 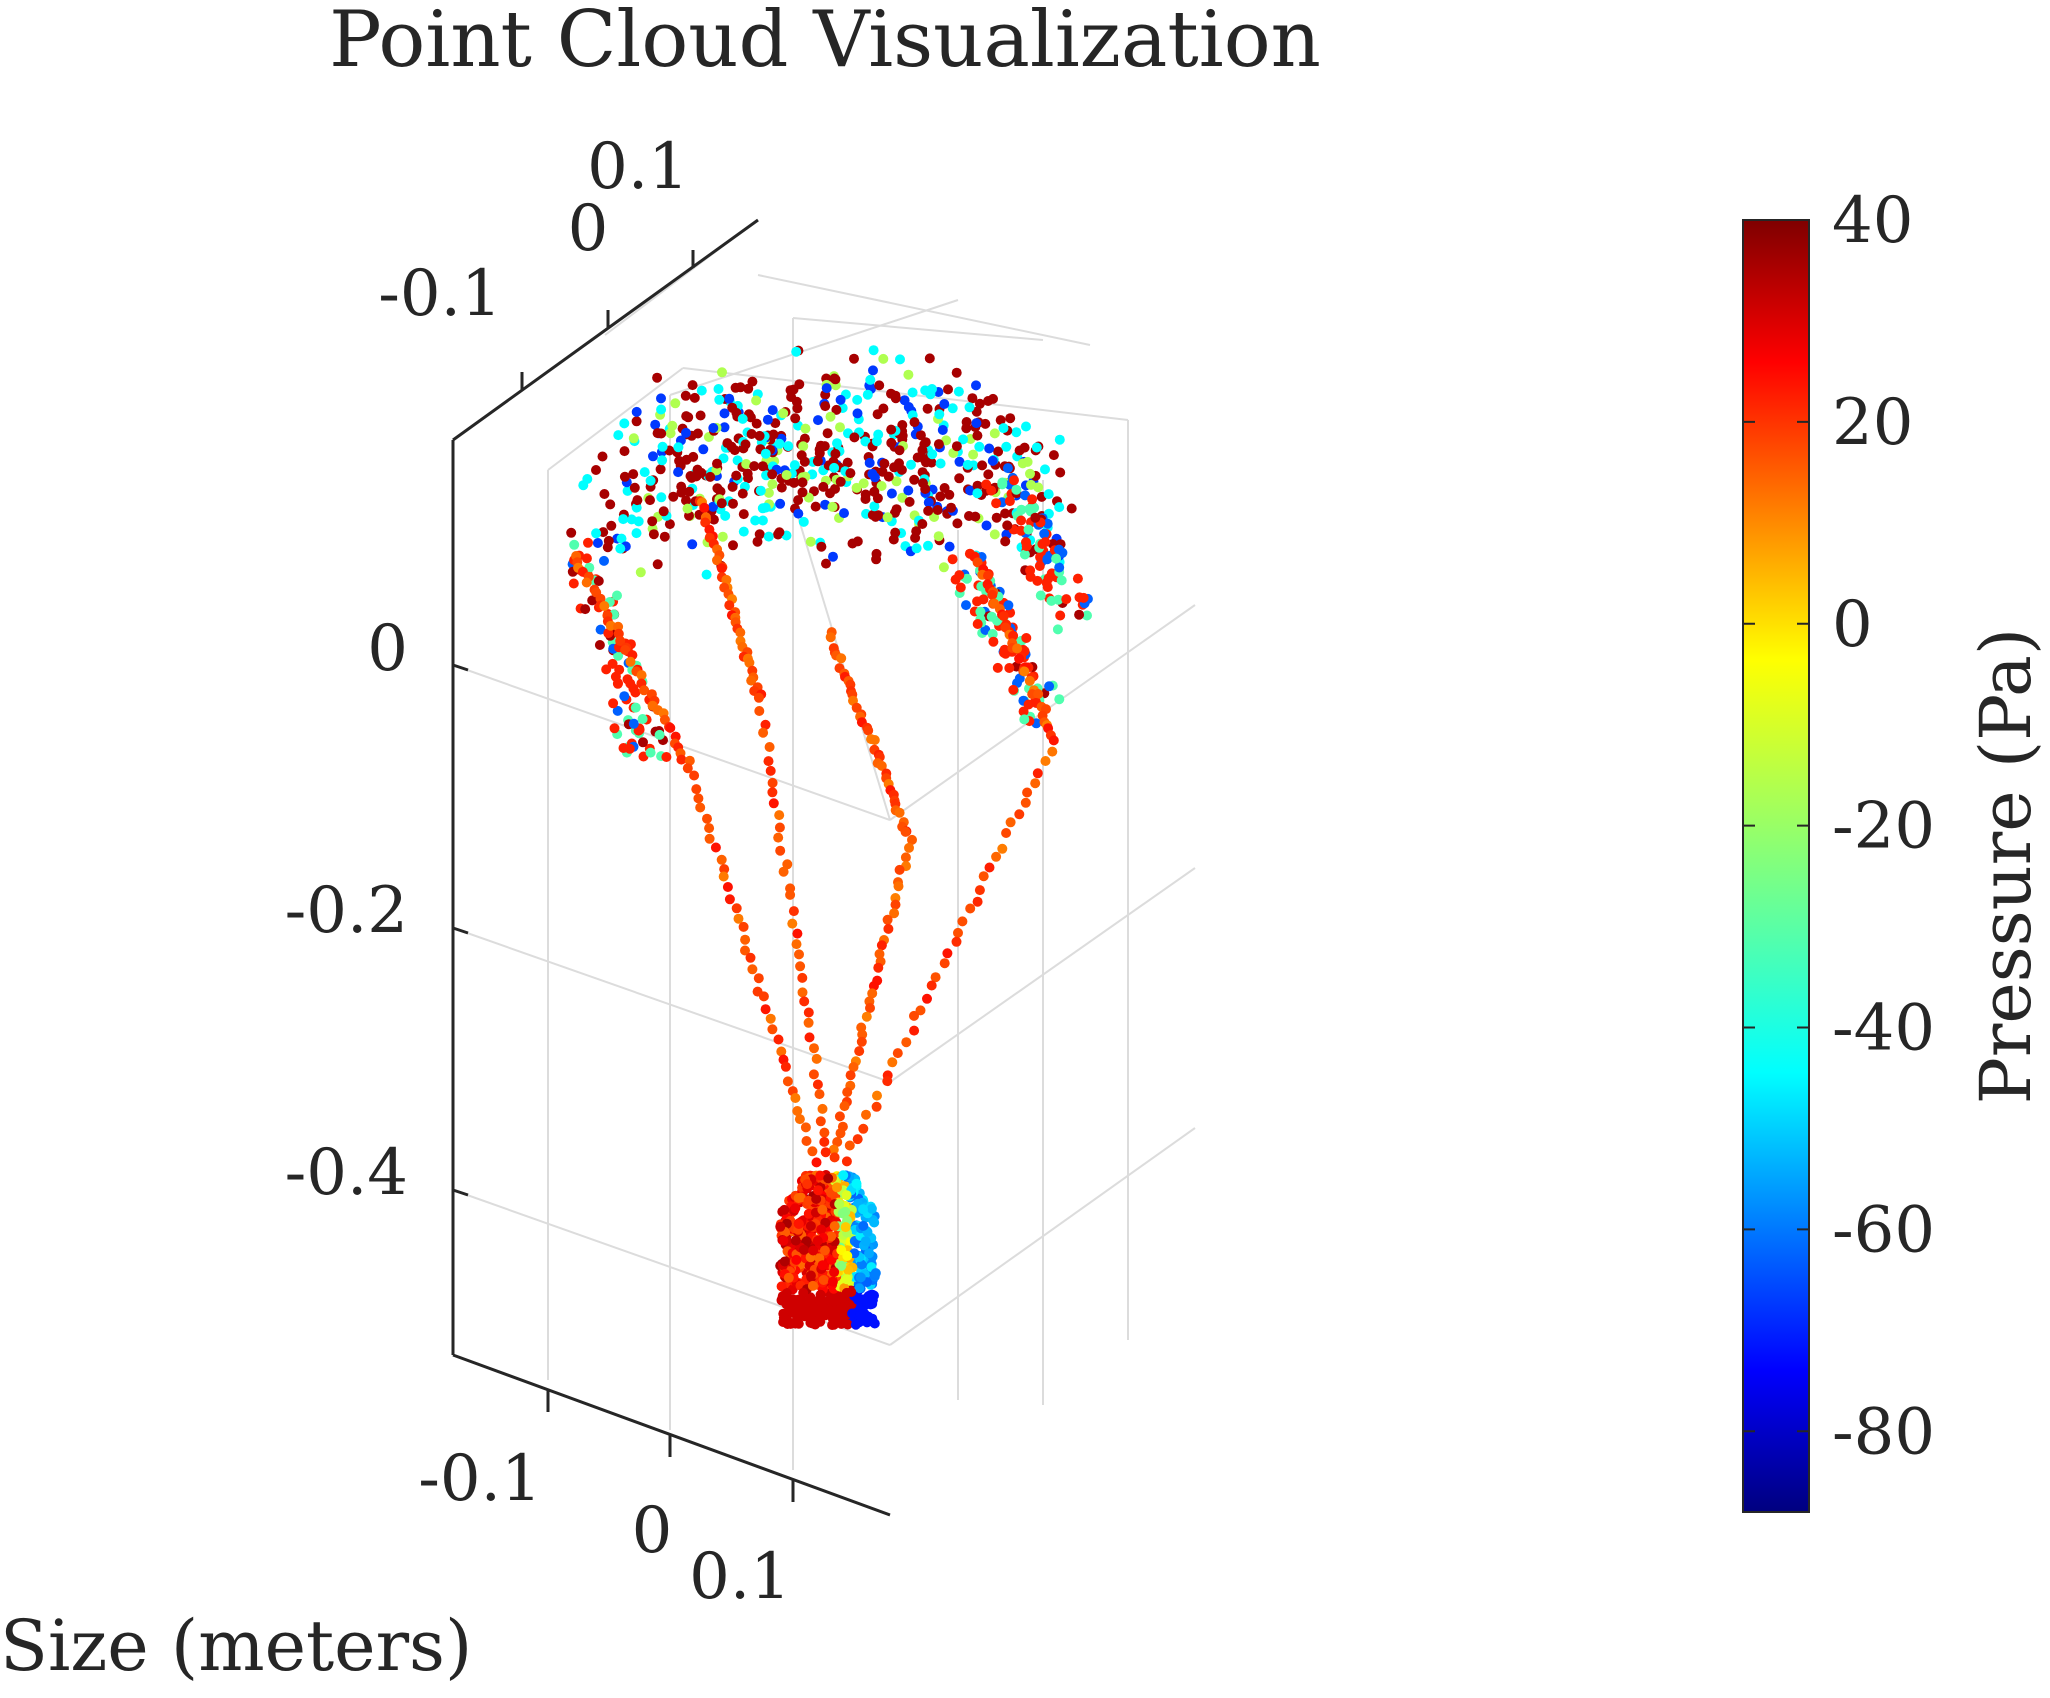 I want to click on colorbar-tick-label: -80, so click(x=1883, y=1432).